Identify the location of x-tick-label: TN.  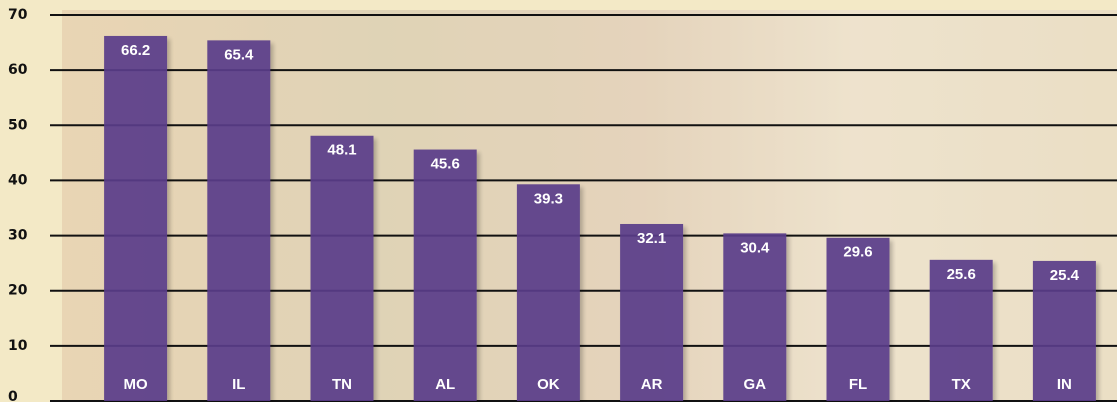
(342, 384).